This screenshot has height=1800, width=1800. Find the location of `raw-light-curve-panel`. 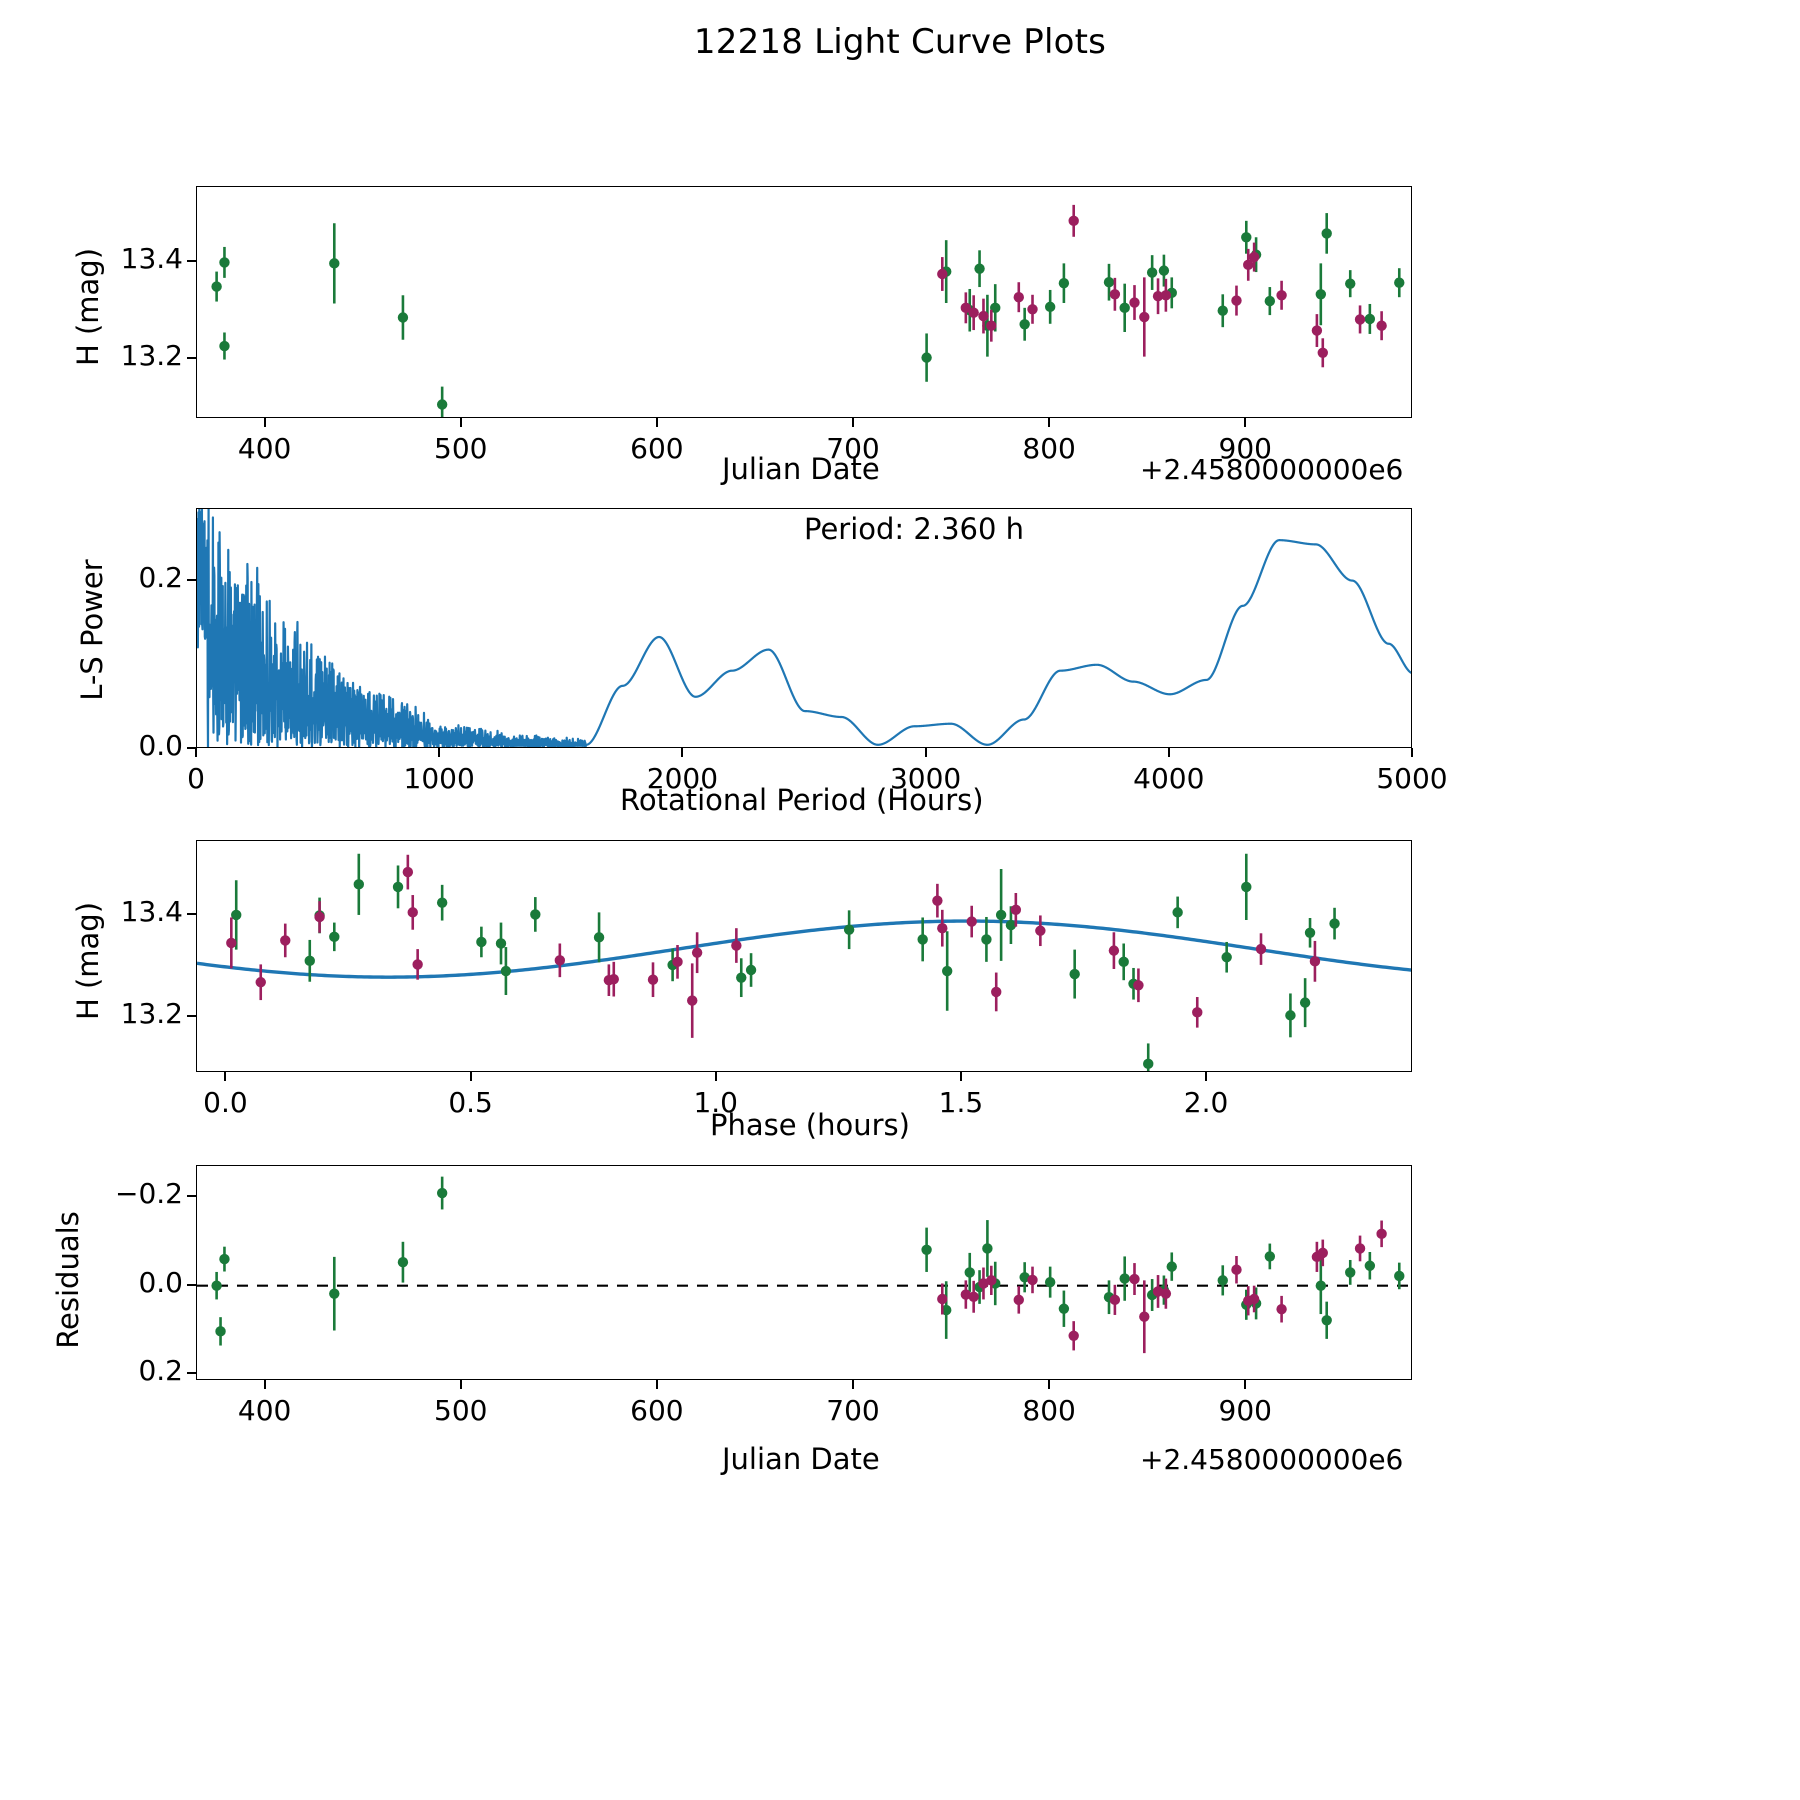

raw-light-curve-panel is located at coordinates (804, 302).